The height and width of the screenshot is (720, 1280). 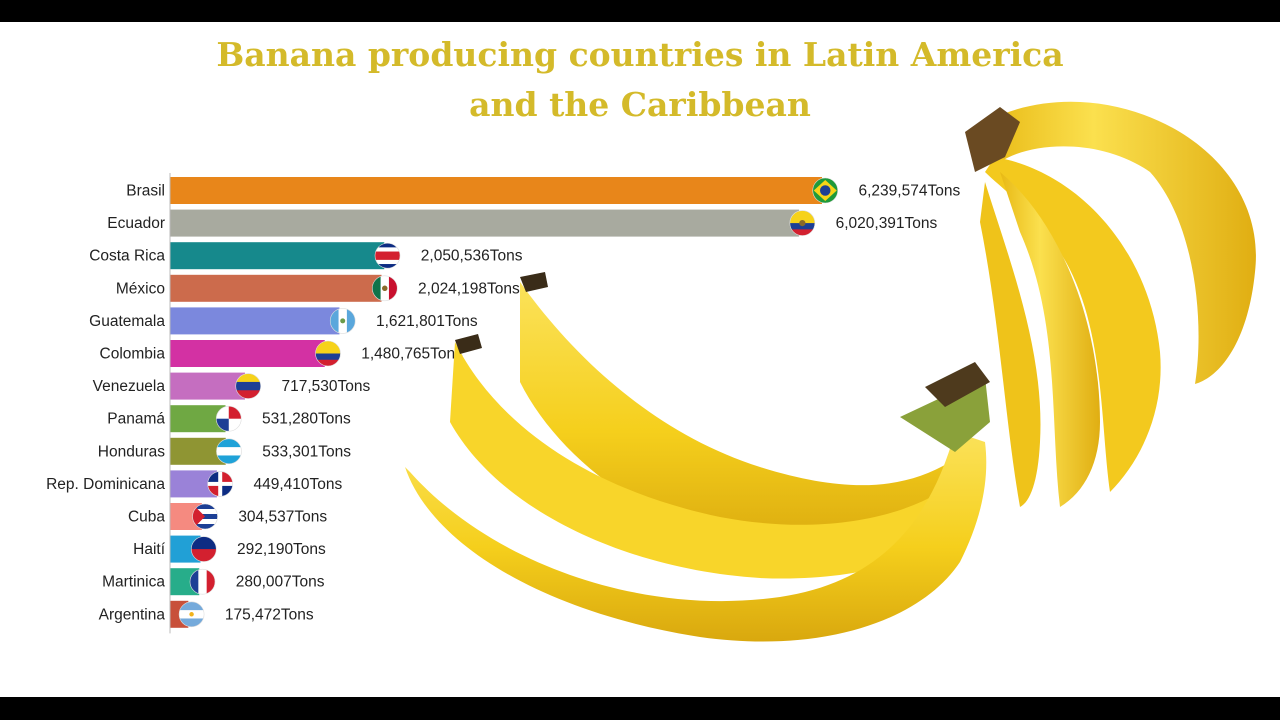 I want to click on bar-row: Cuba 304,537Tons, so click(x=227, y=516).